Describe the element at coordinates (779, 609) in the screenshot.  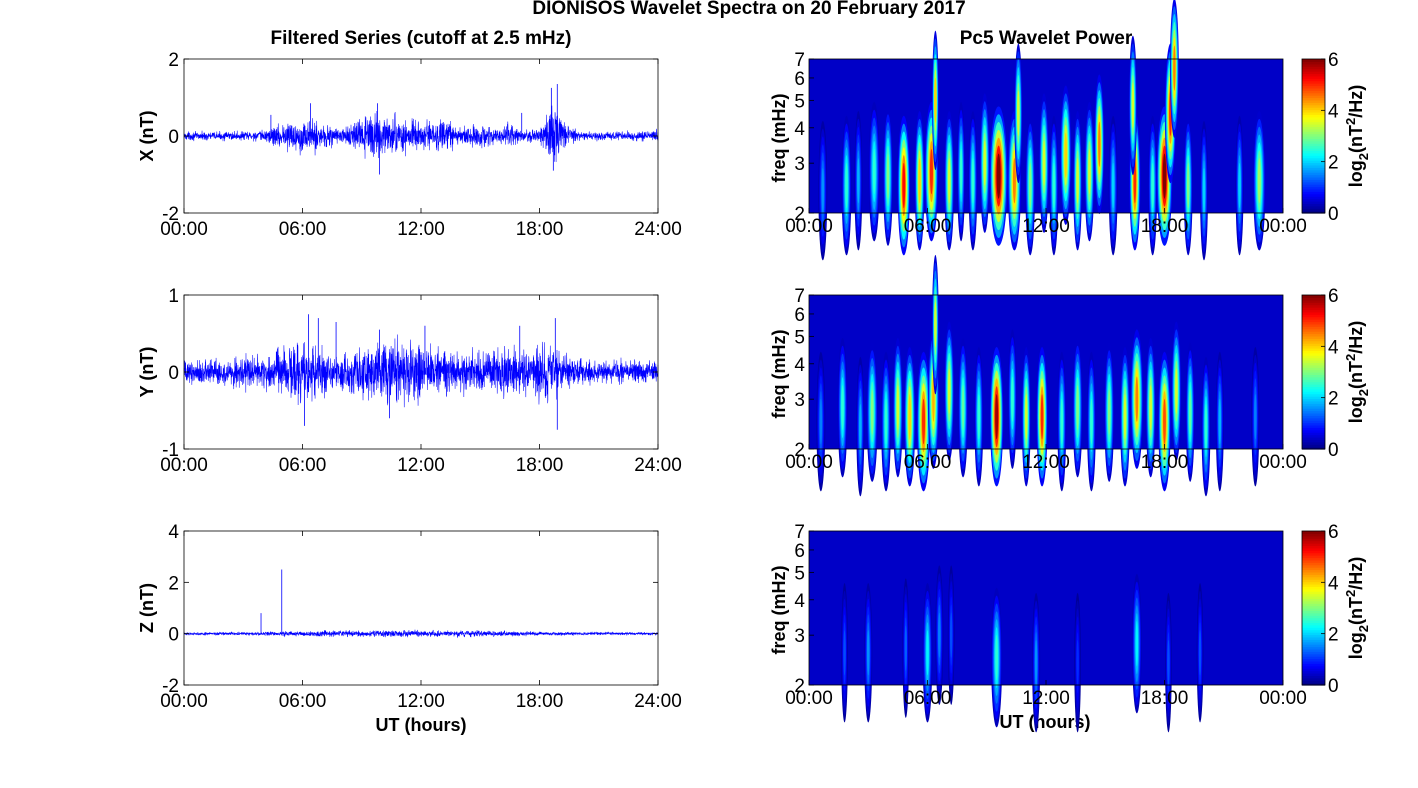
I see `heatmap-ylabel: freq (mHz)` at that location.